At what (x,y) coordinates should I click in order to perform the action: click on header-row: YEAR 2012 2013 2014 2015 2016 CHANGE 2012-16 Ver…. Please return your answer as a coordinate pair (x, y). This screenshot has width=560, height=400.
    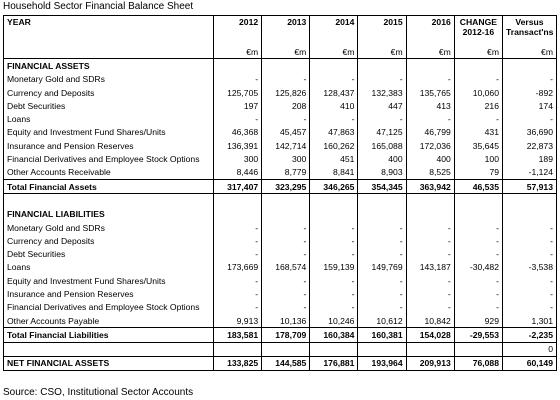
    Looking at the image, I should click on (280, 30).